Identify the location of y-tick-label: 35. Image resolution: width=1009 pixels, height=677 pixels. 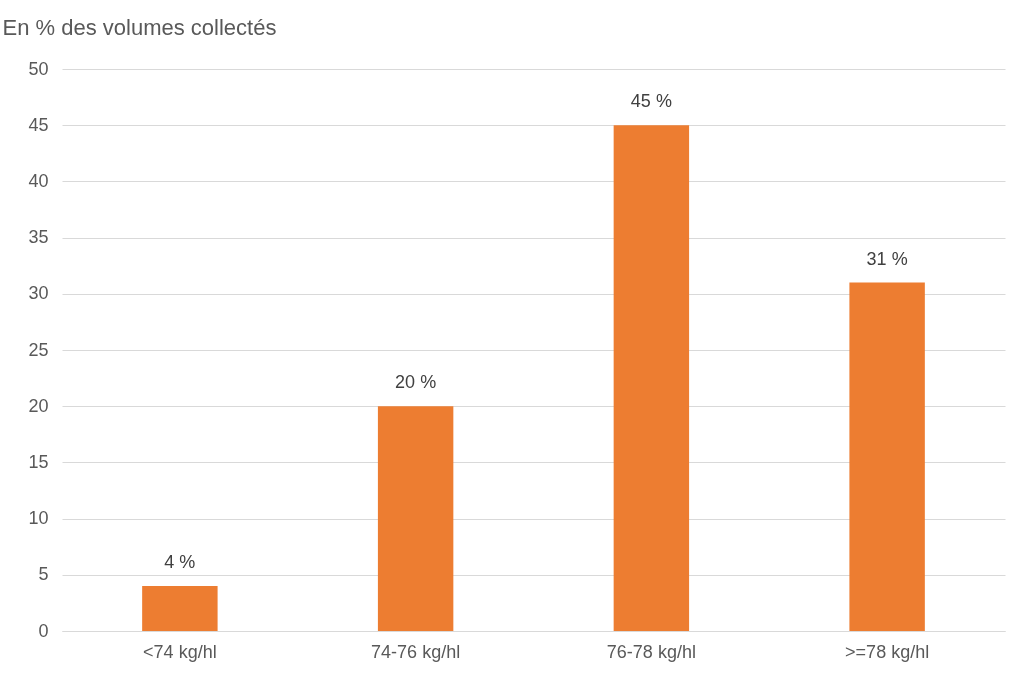
(38, 237).